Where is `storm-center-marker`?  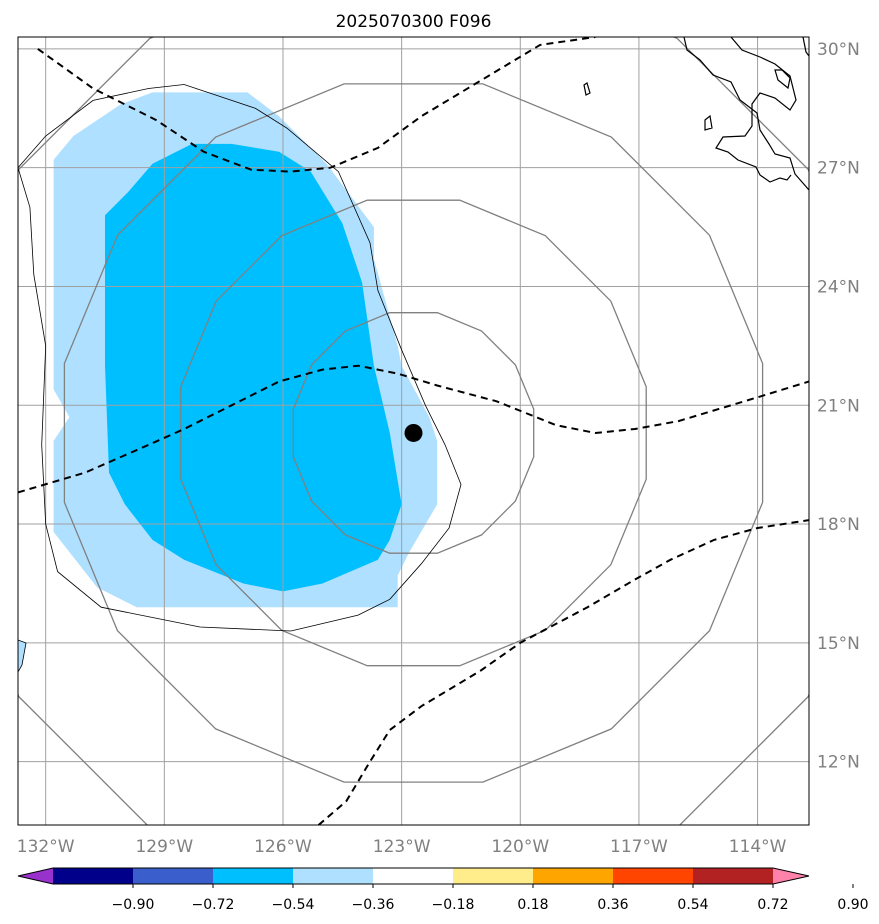
storm-center-marker is located at coordinates (413, 432).